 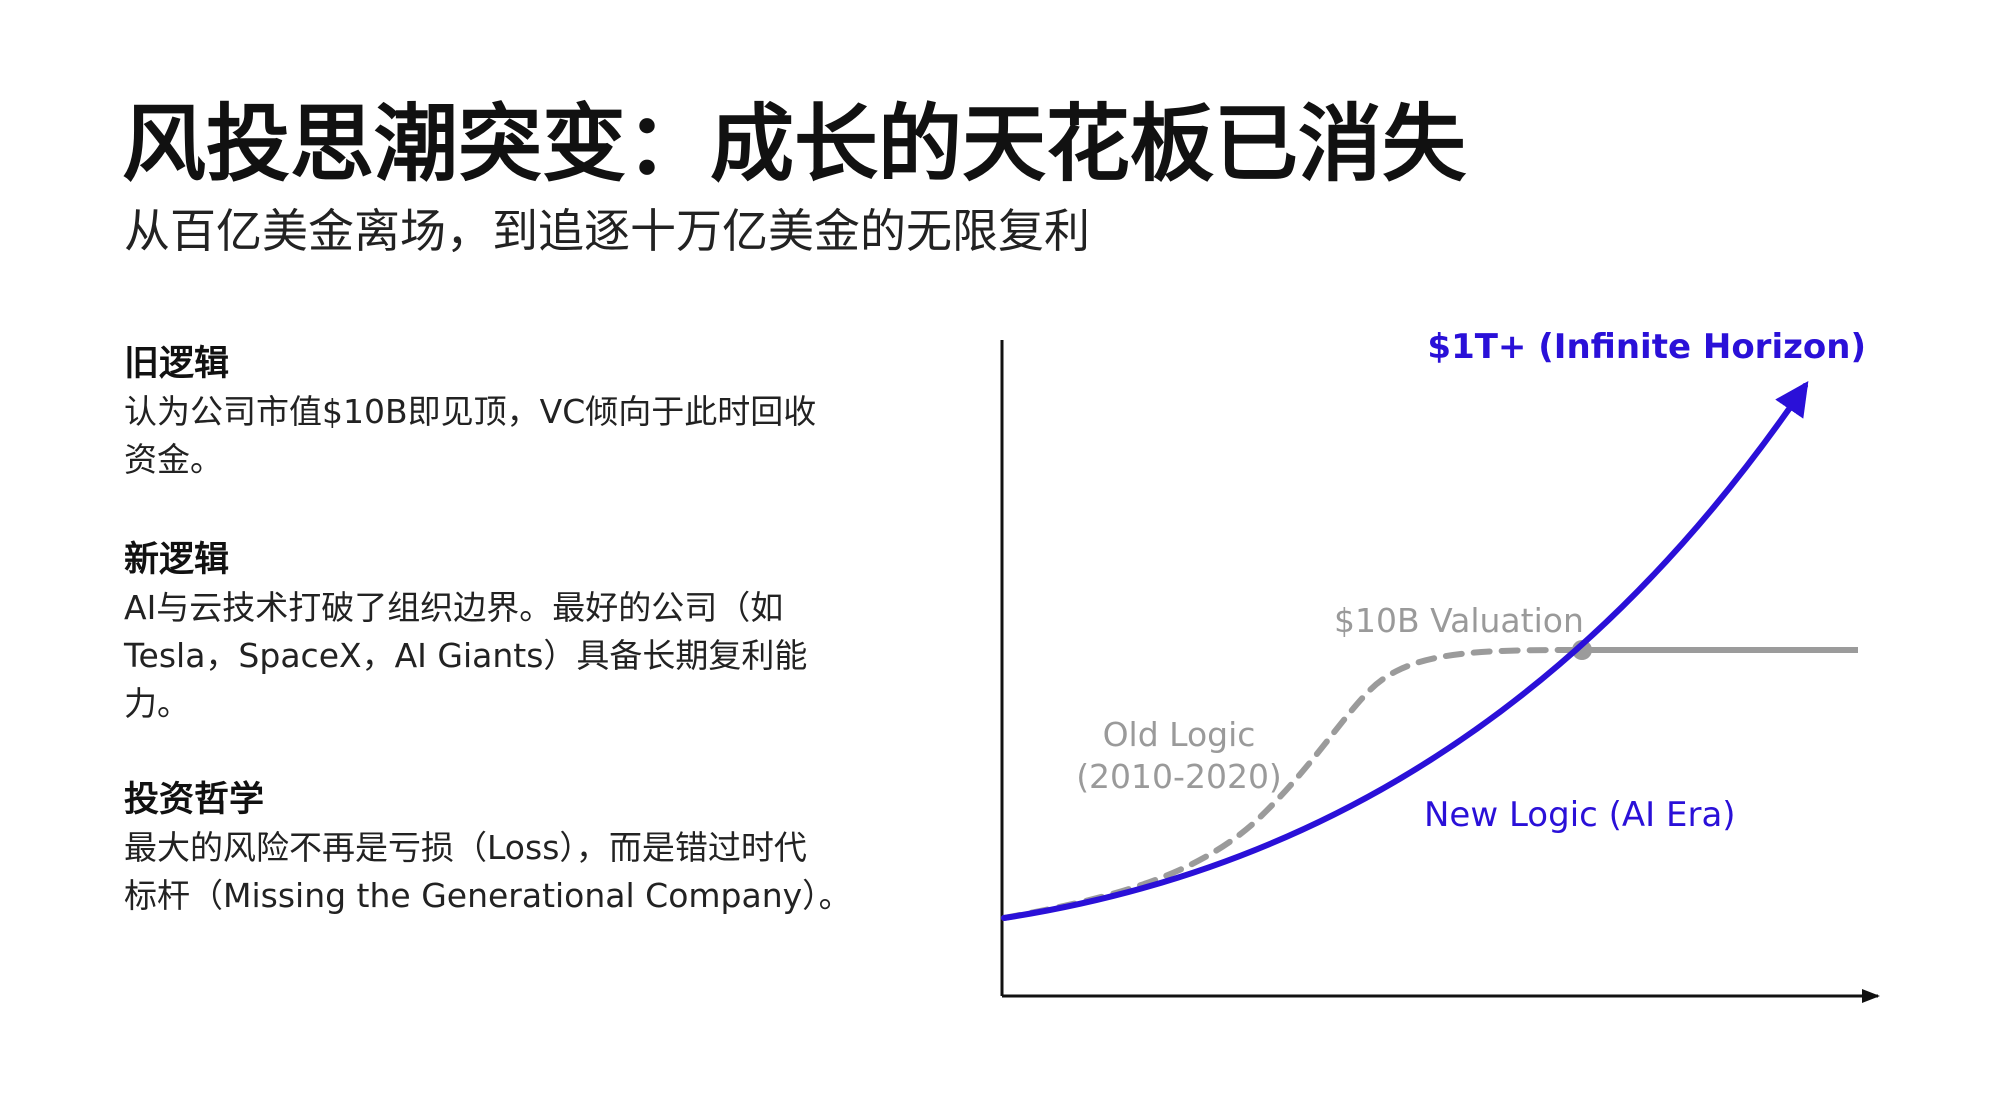 I want to click on point-body-line: 最大的风险不再是亏损（Loss），而是错过时代, so click(x=465, y=847).